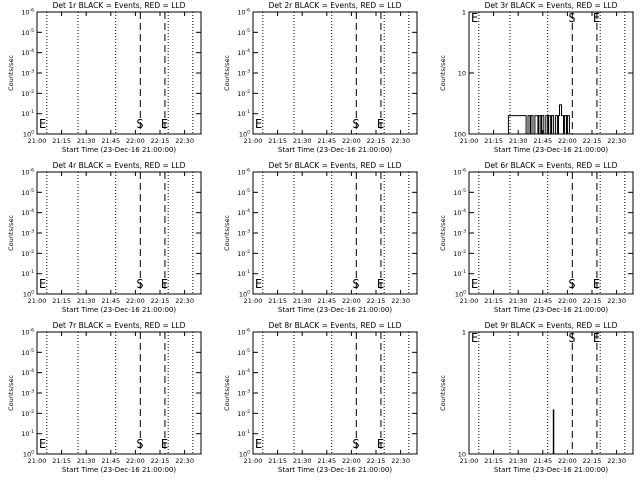 The image size is (640, 480). I want to click on chart-title: Det 5r BLACK = Events, RED = LLD, so click(335, 165).